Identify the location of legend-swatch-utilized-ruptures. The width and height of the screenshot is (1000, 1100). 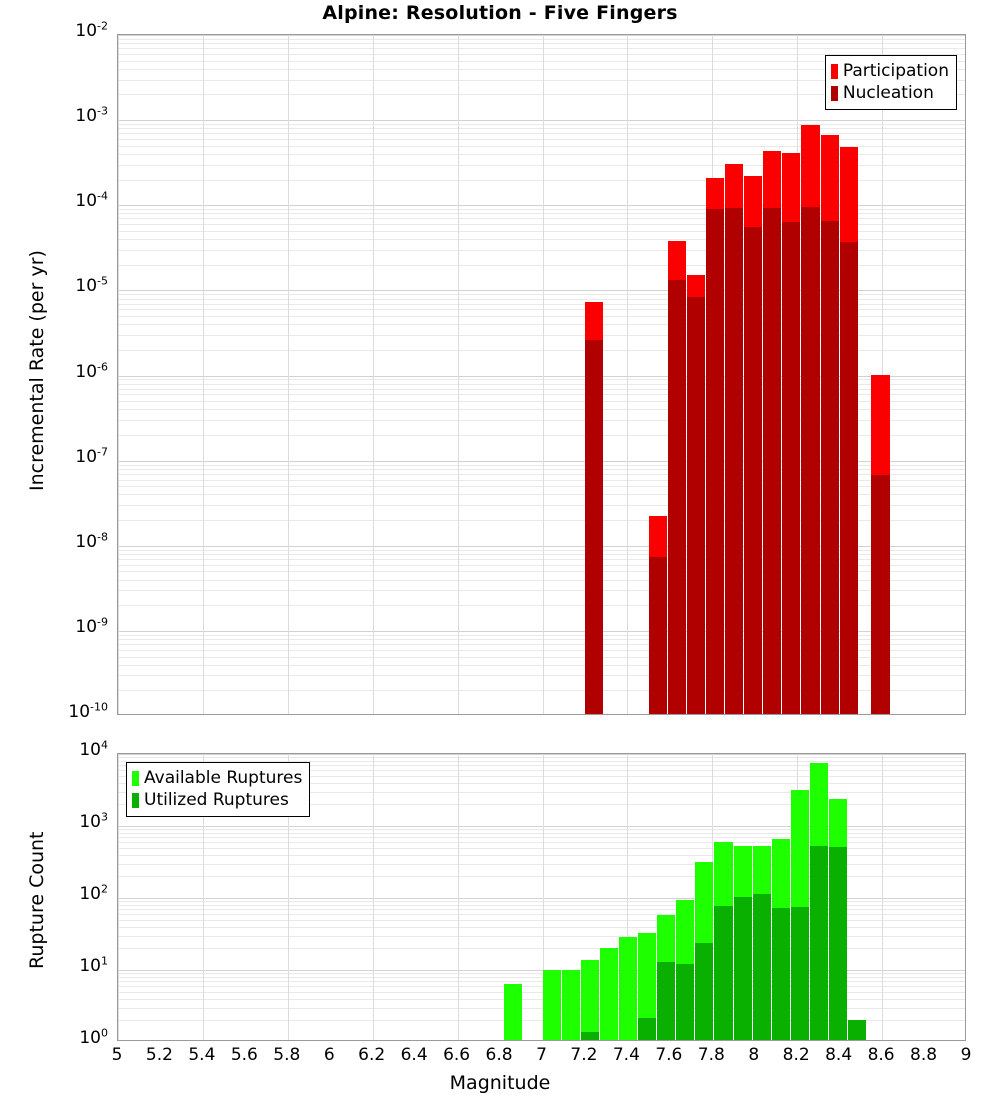
(135, 800).